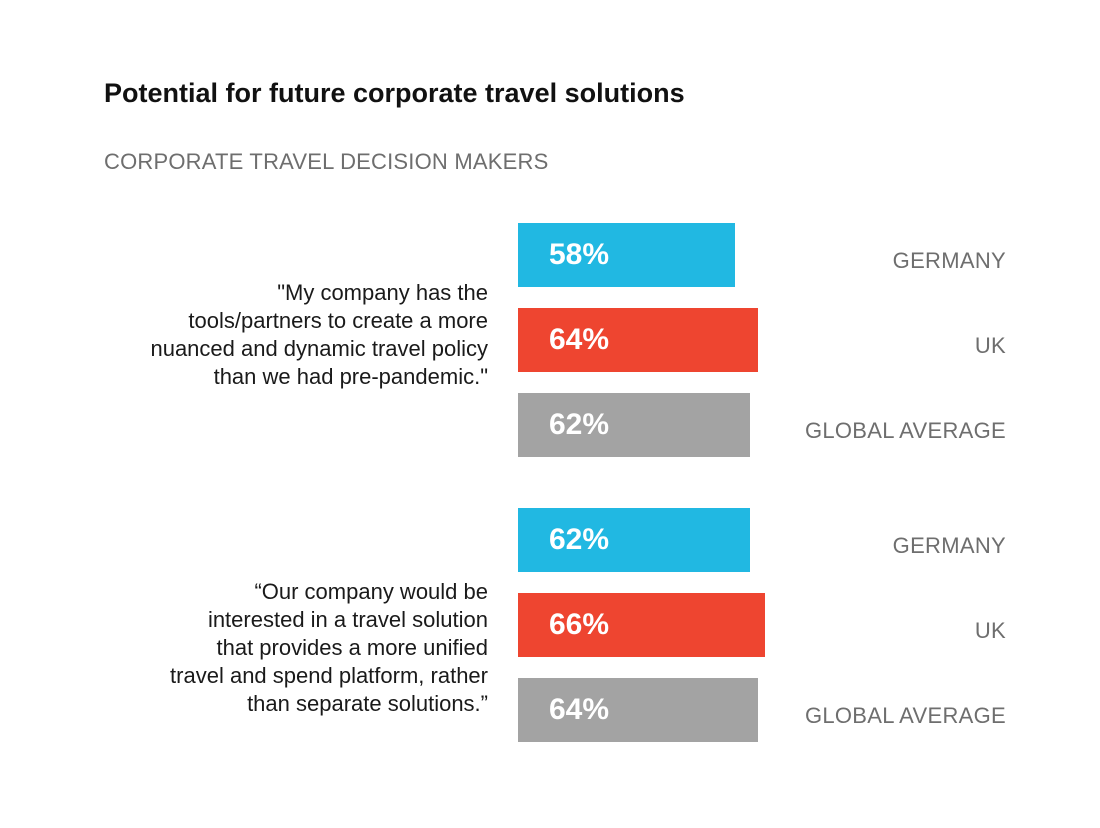 This screenshot has height=828, width=1100. I want to click on question-2-line: interested in a travel solution, so click(347, 619).